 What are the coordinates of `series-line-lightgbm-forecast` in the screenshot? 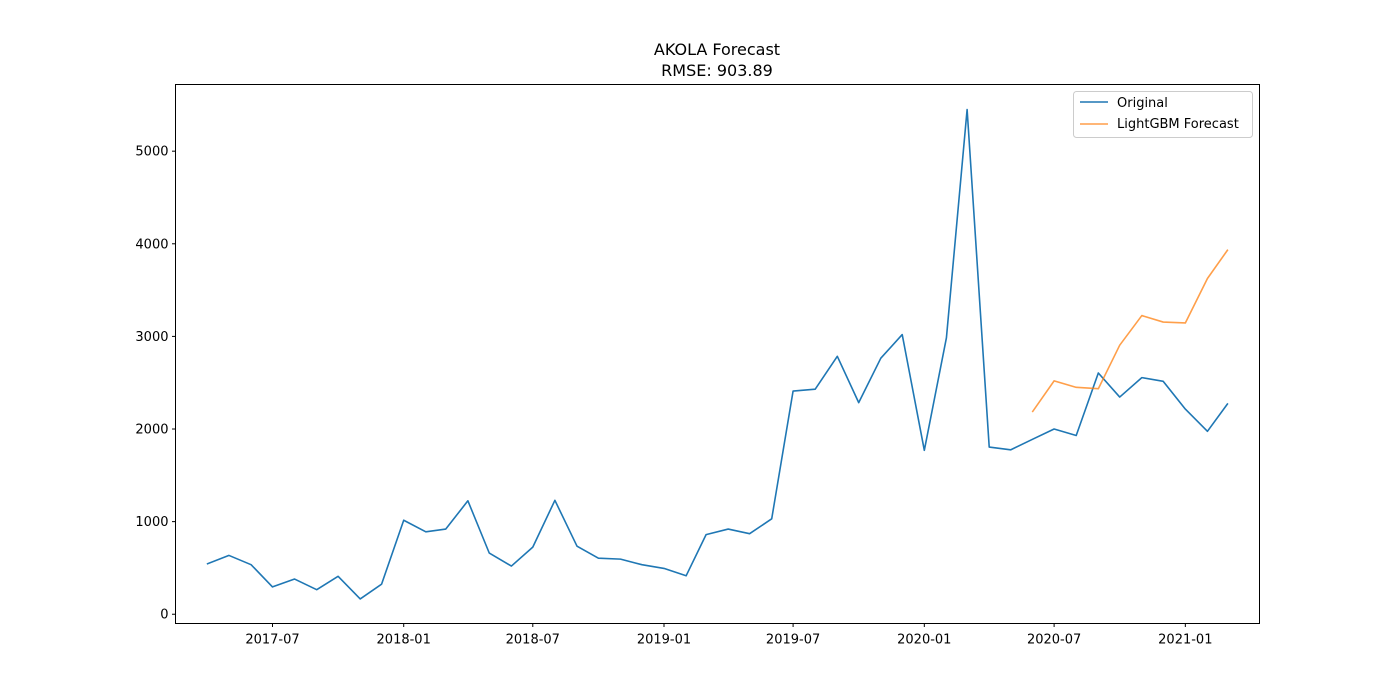 It's located at (1130, 331).